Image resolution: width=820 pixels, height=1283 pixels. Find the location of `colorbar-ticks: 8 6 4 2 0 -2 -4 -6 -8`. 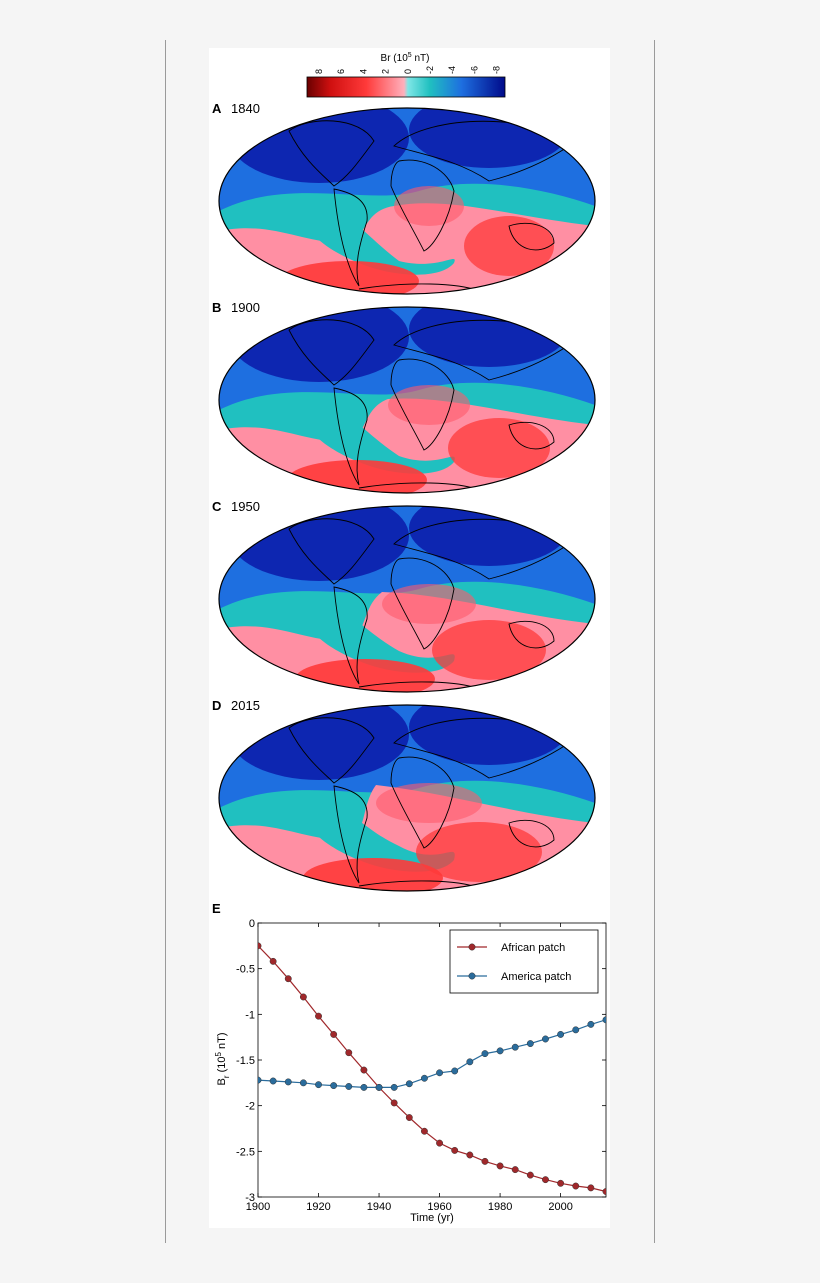

colorbar-ticks: 8 6 4 2 0 -2 -4 -6 -8 is located at coordinates (408, 70).